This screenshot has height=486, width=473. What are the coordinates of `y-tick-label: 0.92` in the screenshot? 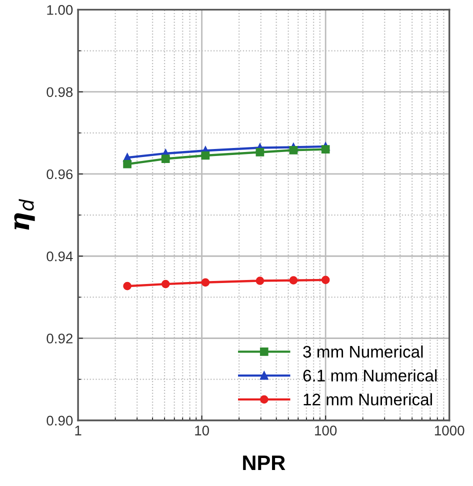 It's located at (59, 339).